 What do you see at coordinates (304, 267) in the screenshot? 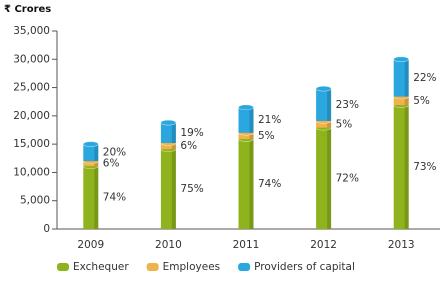
I see `legend-label: Providers of capital` at bounding box center [304, 267].